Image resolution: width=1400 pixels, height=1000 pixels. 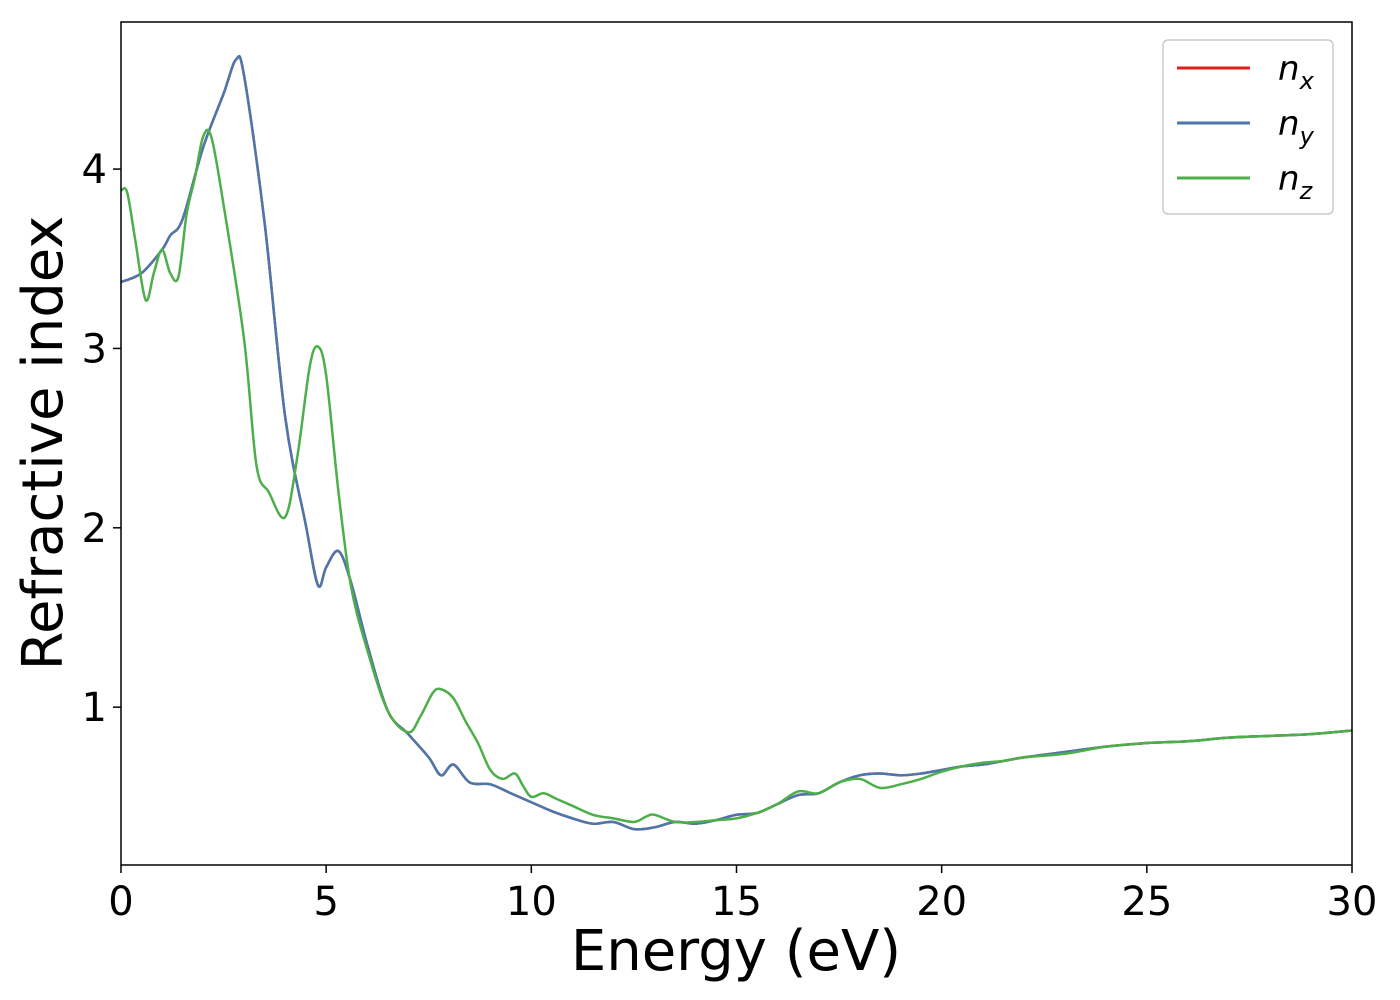 I want to click on y-tick-label: 1, so click(x=94, y=708).